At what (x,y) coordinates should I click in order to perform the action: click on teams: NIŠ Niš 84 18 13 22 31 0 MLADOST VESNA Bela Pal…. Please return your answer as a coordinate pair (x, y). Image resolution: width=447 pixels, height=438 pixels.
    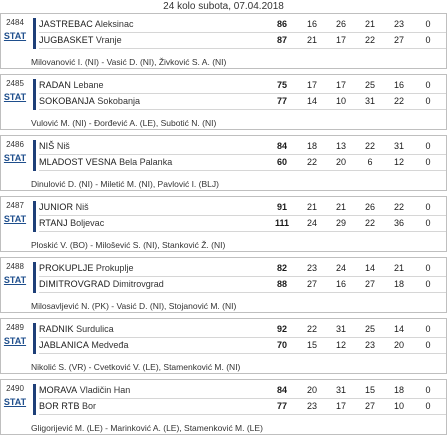
    Looking at the image, I should click on (242, 155).